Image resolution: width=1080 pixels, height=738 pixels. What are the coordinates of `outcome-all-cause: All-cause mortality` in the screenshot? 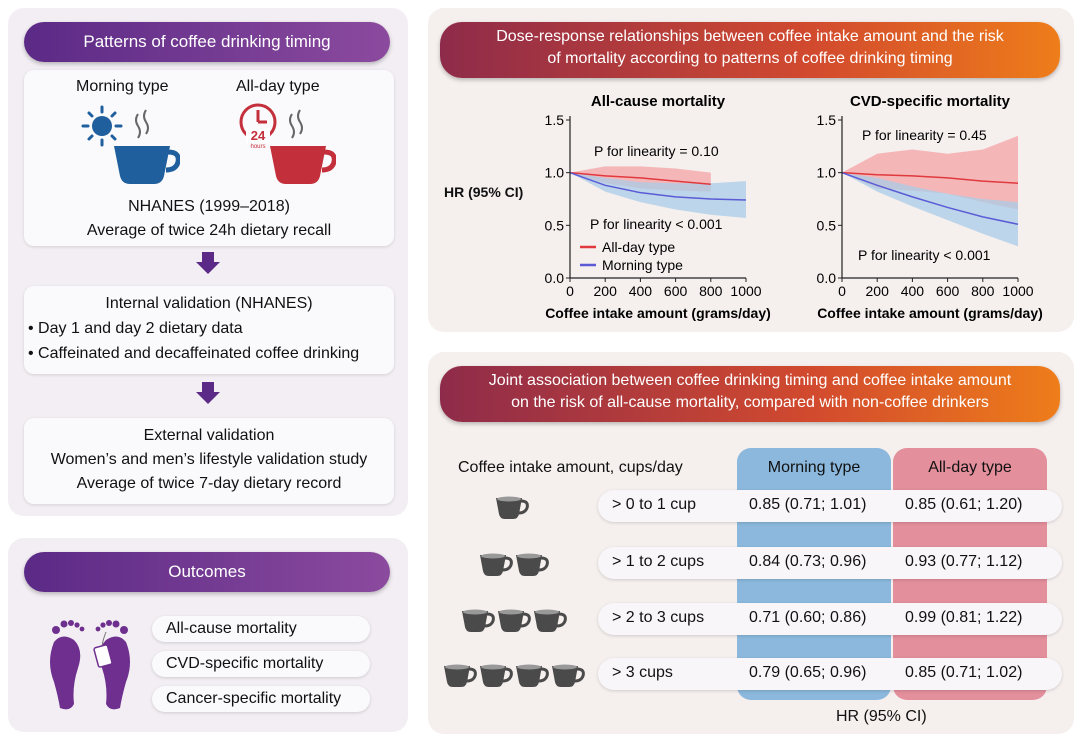 It's located at (261, 629).